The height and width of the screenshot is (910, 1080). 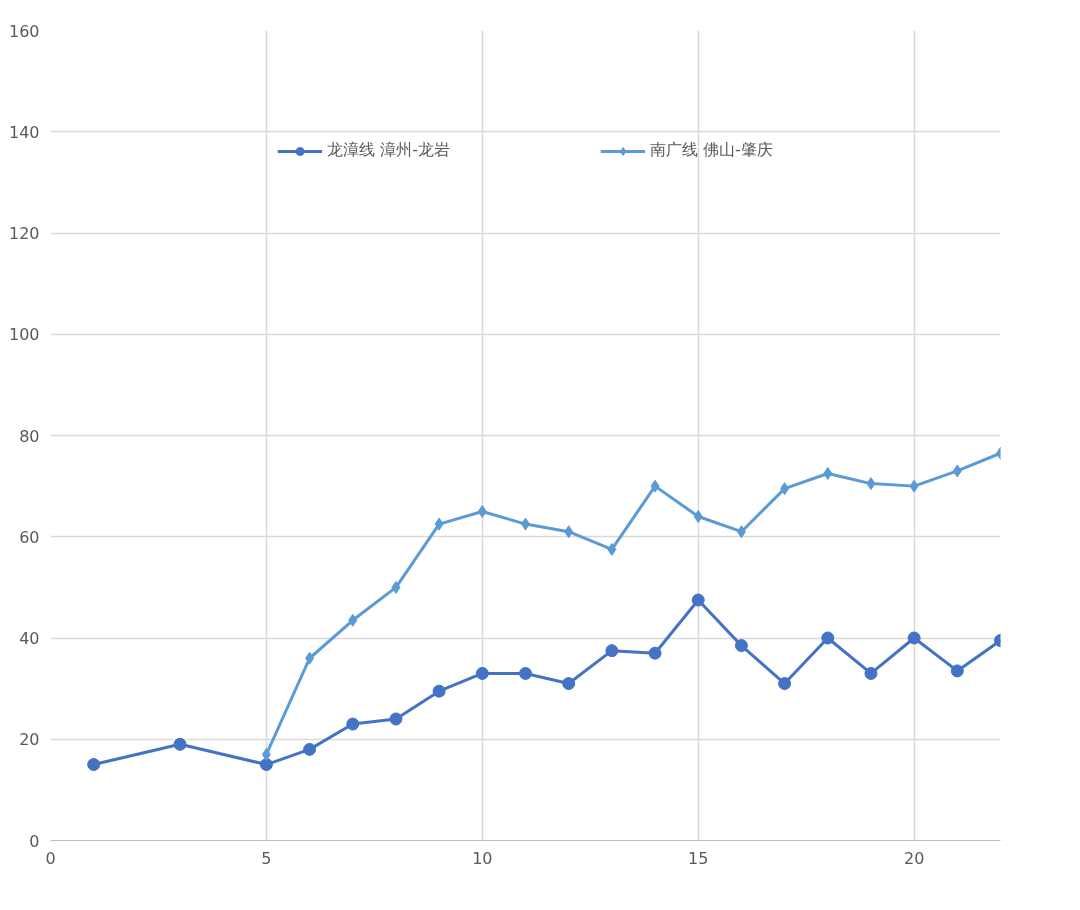 I want to click on x-tick-label: 5, so click(x=266, y=858).